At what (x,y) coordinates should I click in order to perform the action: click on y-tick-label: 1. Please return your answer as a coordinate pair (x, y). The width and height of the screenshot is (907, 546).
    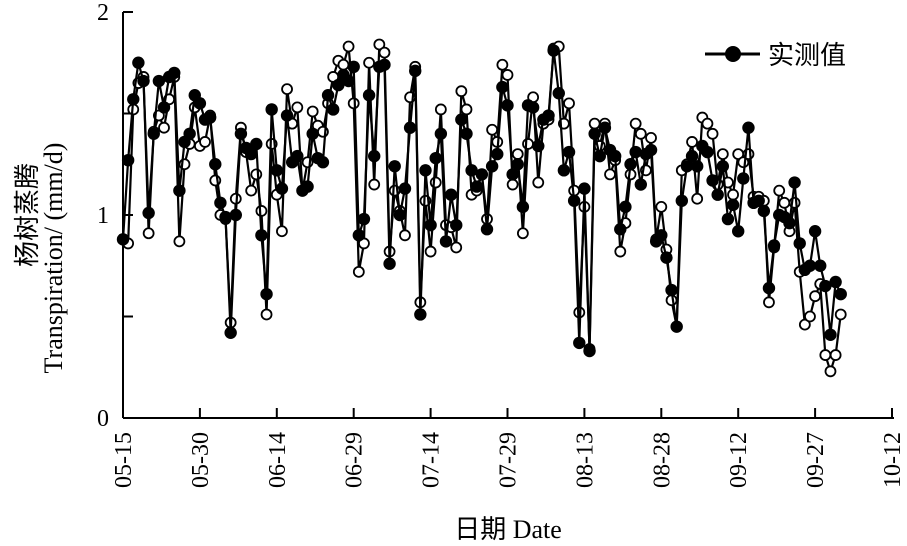
    Looking at the image, I should click on (103, 216).